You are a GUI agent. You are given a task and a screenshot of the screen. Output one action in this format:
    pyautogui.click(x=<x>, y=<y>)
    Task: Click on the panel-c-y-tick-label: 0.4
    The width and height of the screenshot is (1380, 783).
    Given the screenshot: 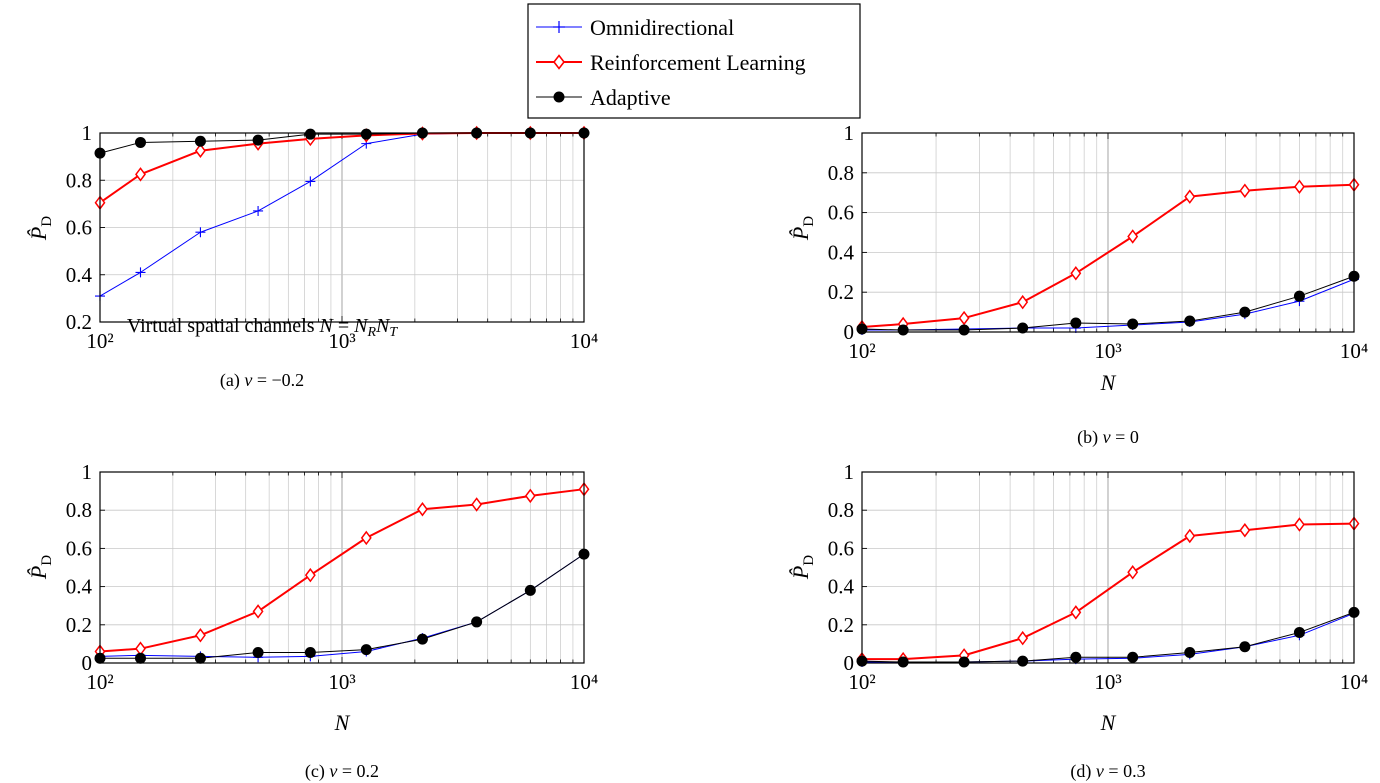 What is the action you would take?
    pyautogui.click(x=79, y=587)
    